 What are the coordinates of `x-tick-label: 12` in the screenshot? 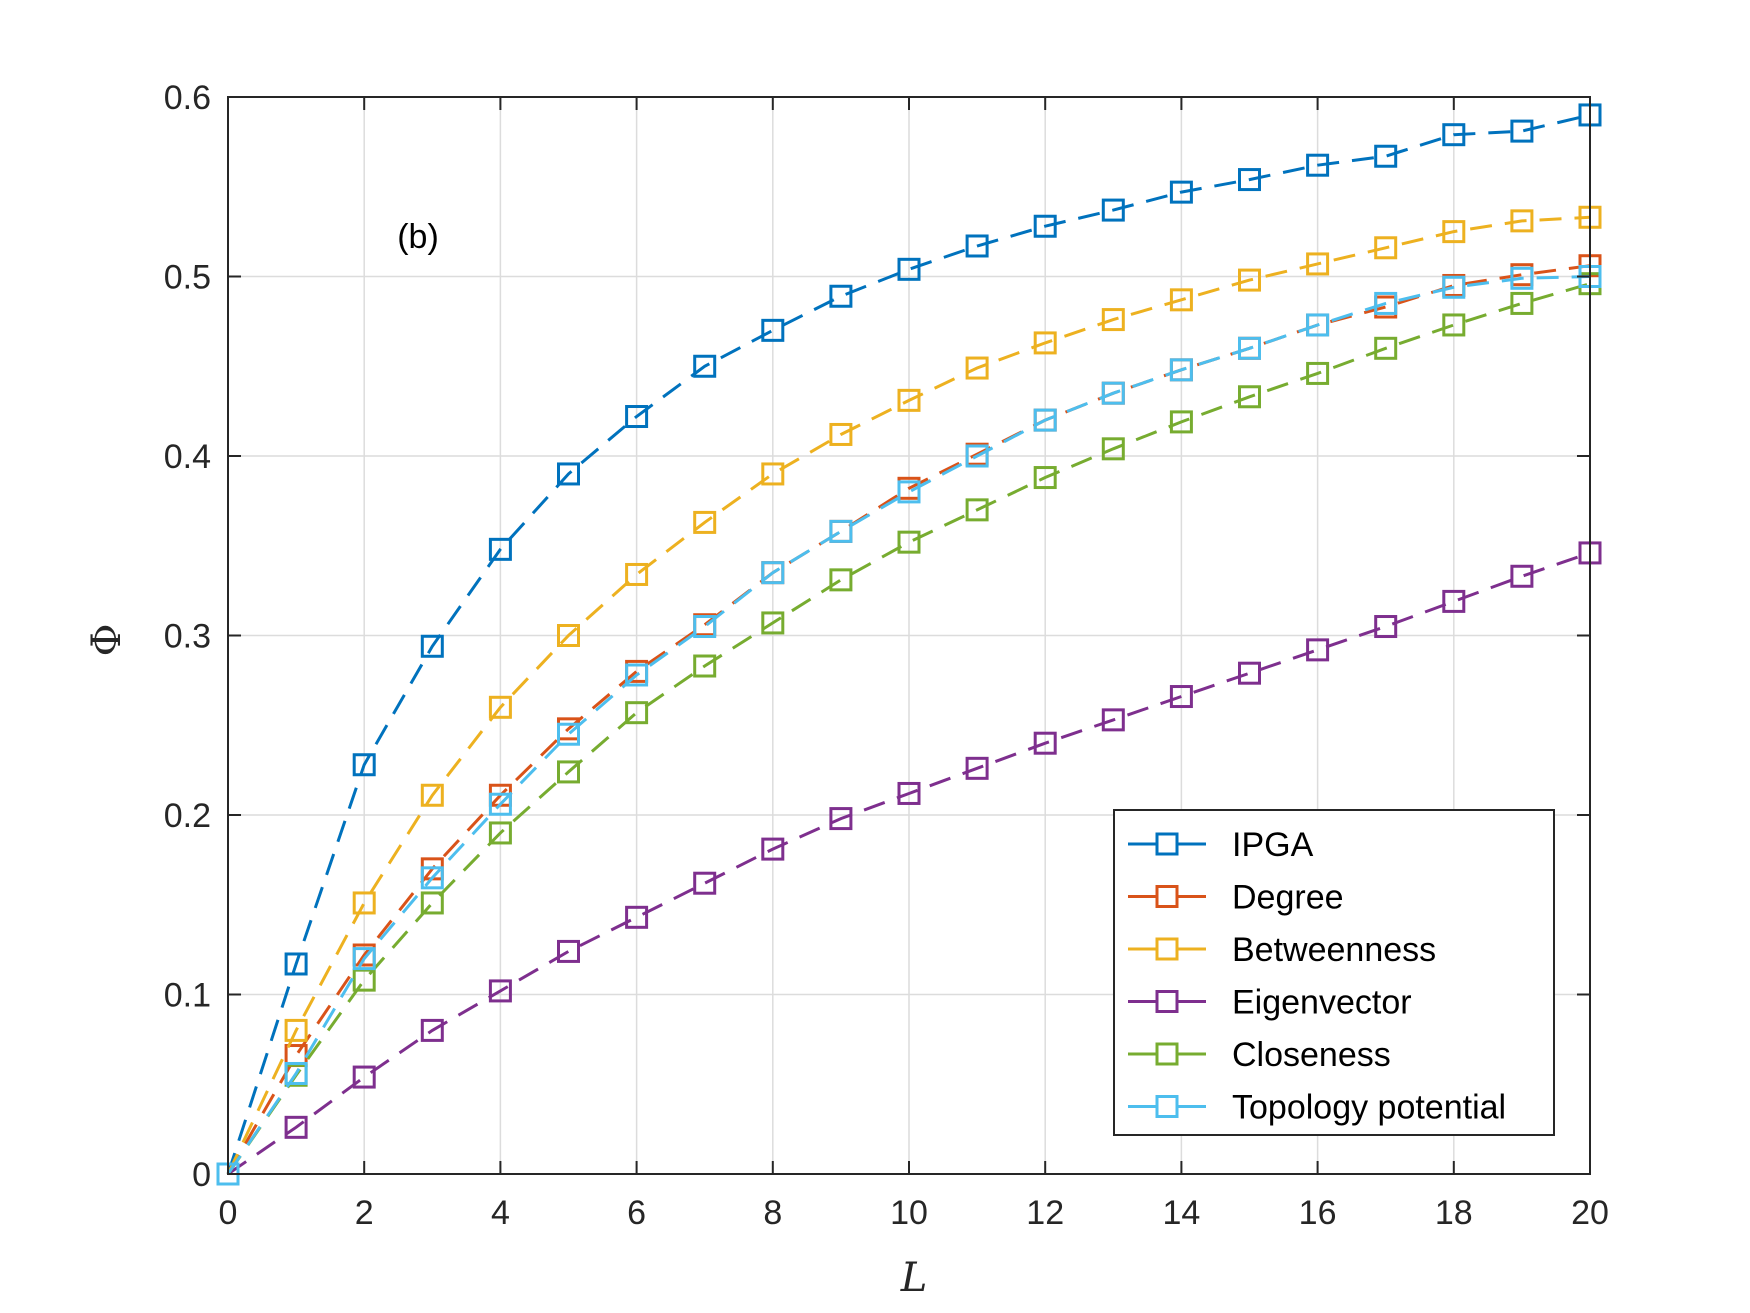 It's located at (1045, 1213).